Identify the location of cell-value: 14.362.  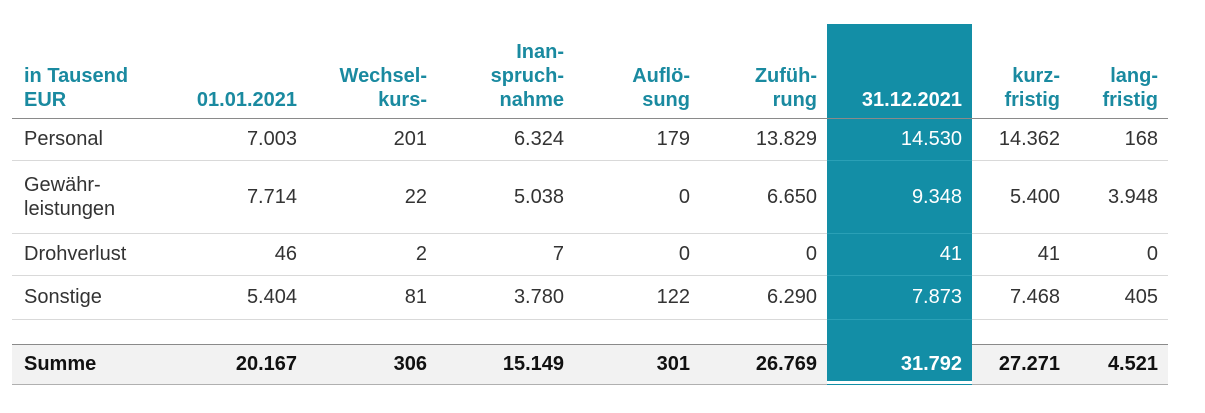
(1021, 139).